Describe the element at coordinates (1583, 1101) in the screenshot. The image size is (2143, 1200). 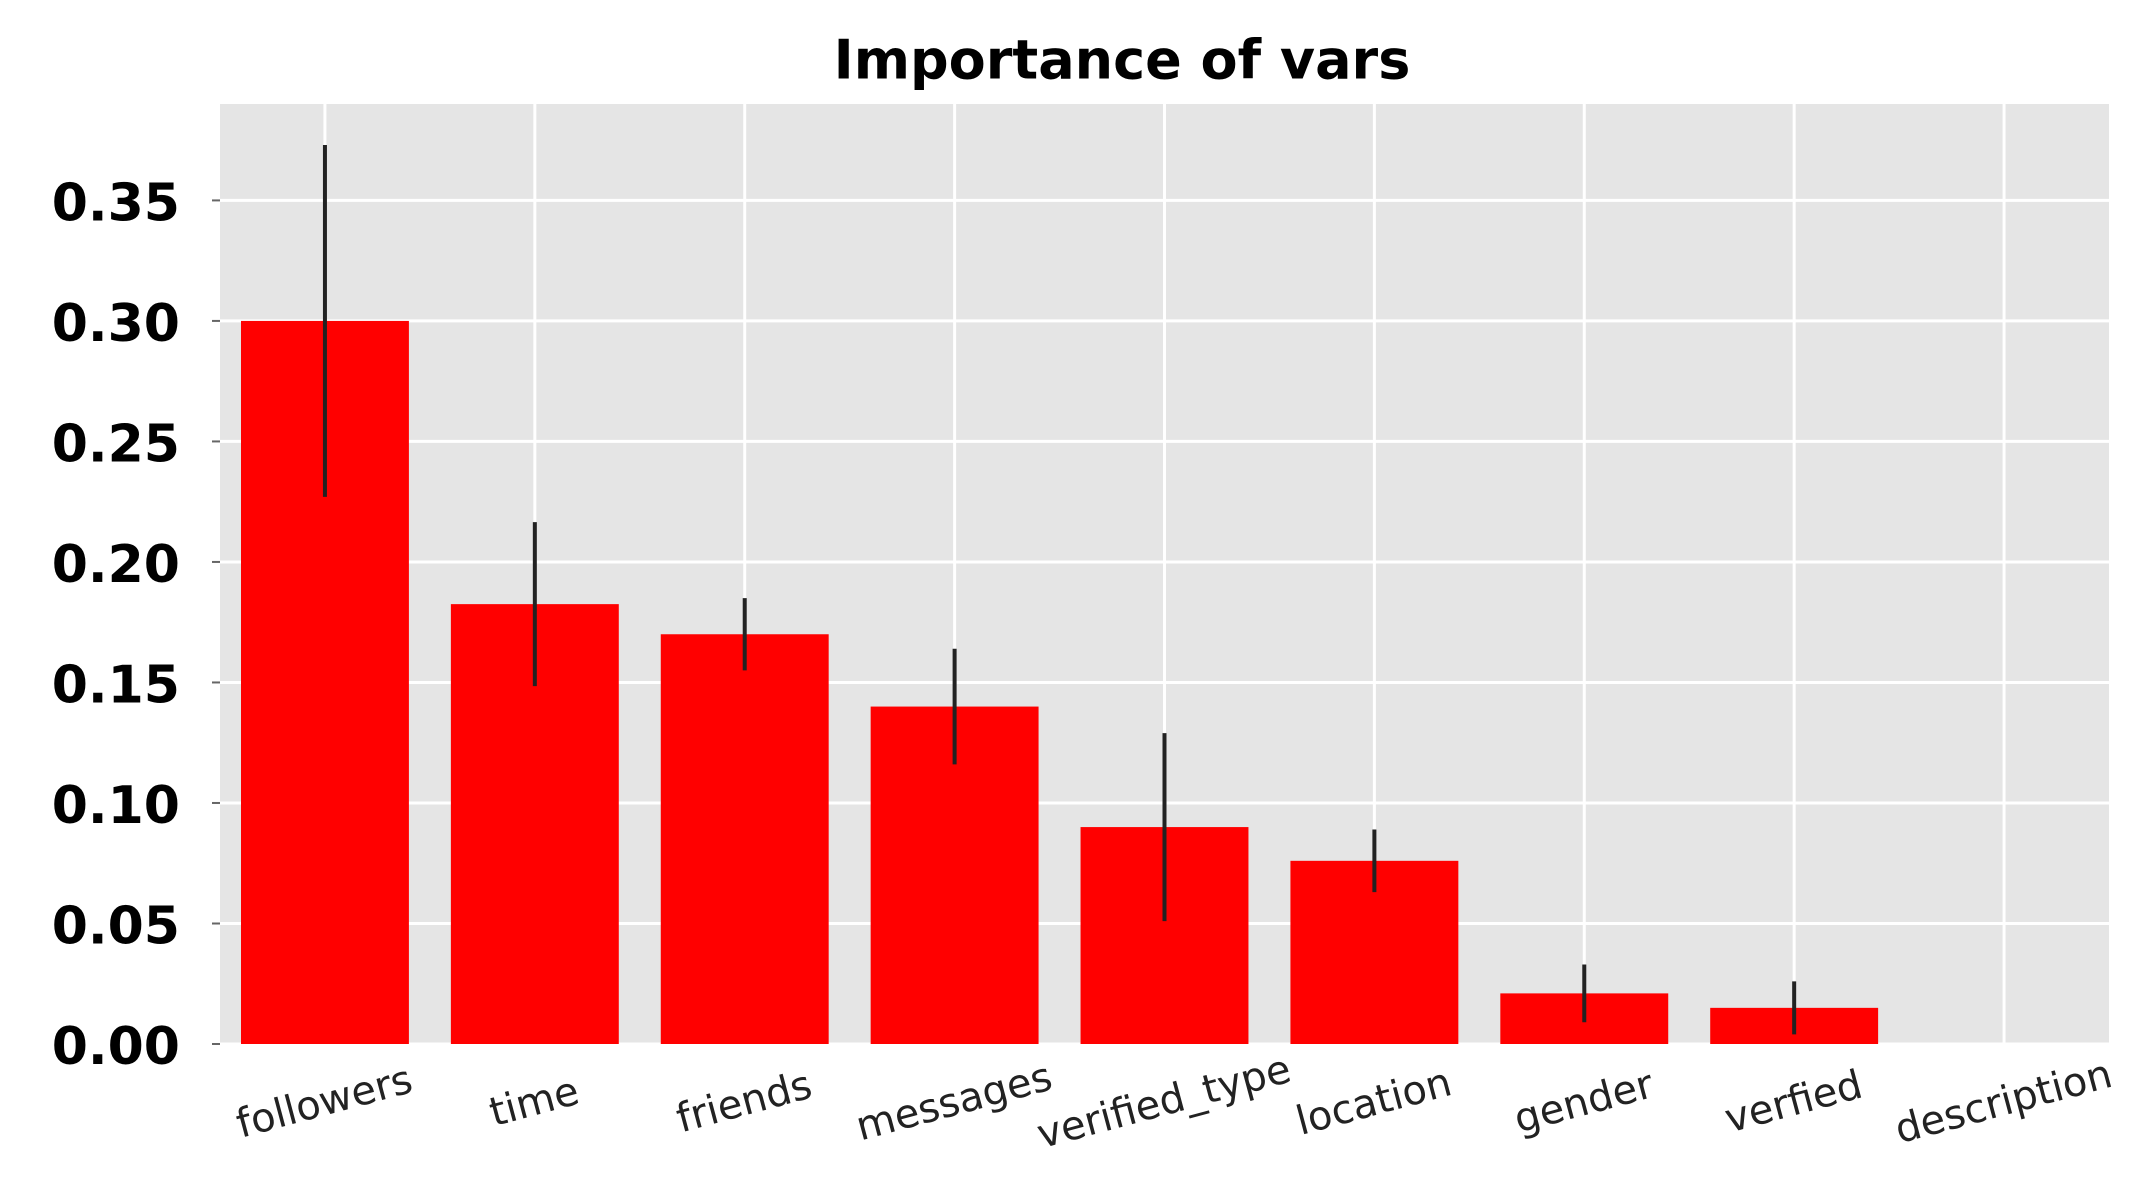
I see `x-tick-label: gender` at that location.